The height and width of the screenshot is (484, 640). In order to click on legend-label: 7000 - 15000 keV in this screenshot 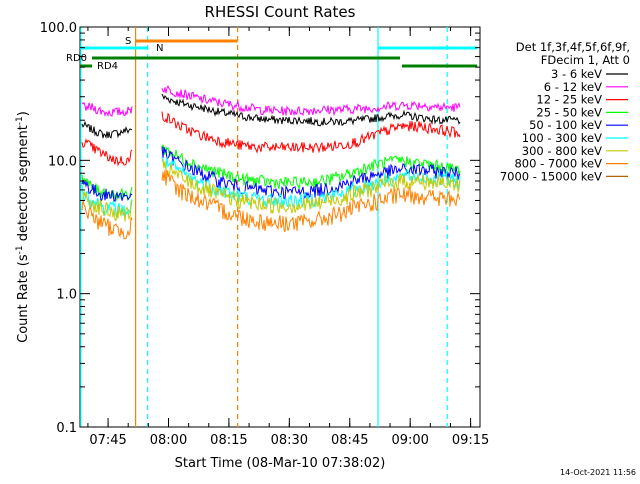, I will do `click(551, 176)`.